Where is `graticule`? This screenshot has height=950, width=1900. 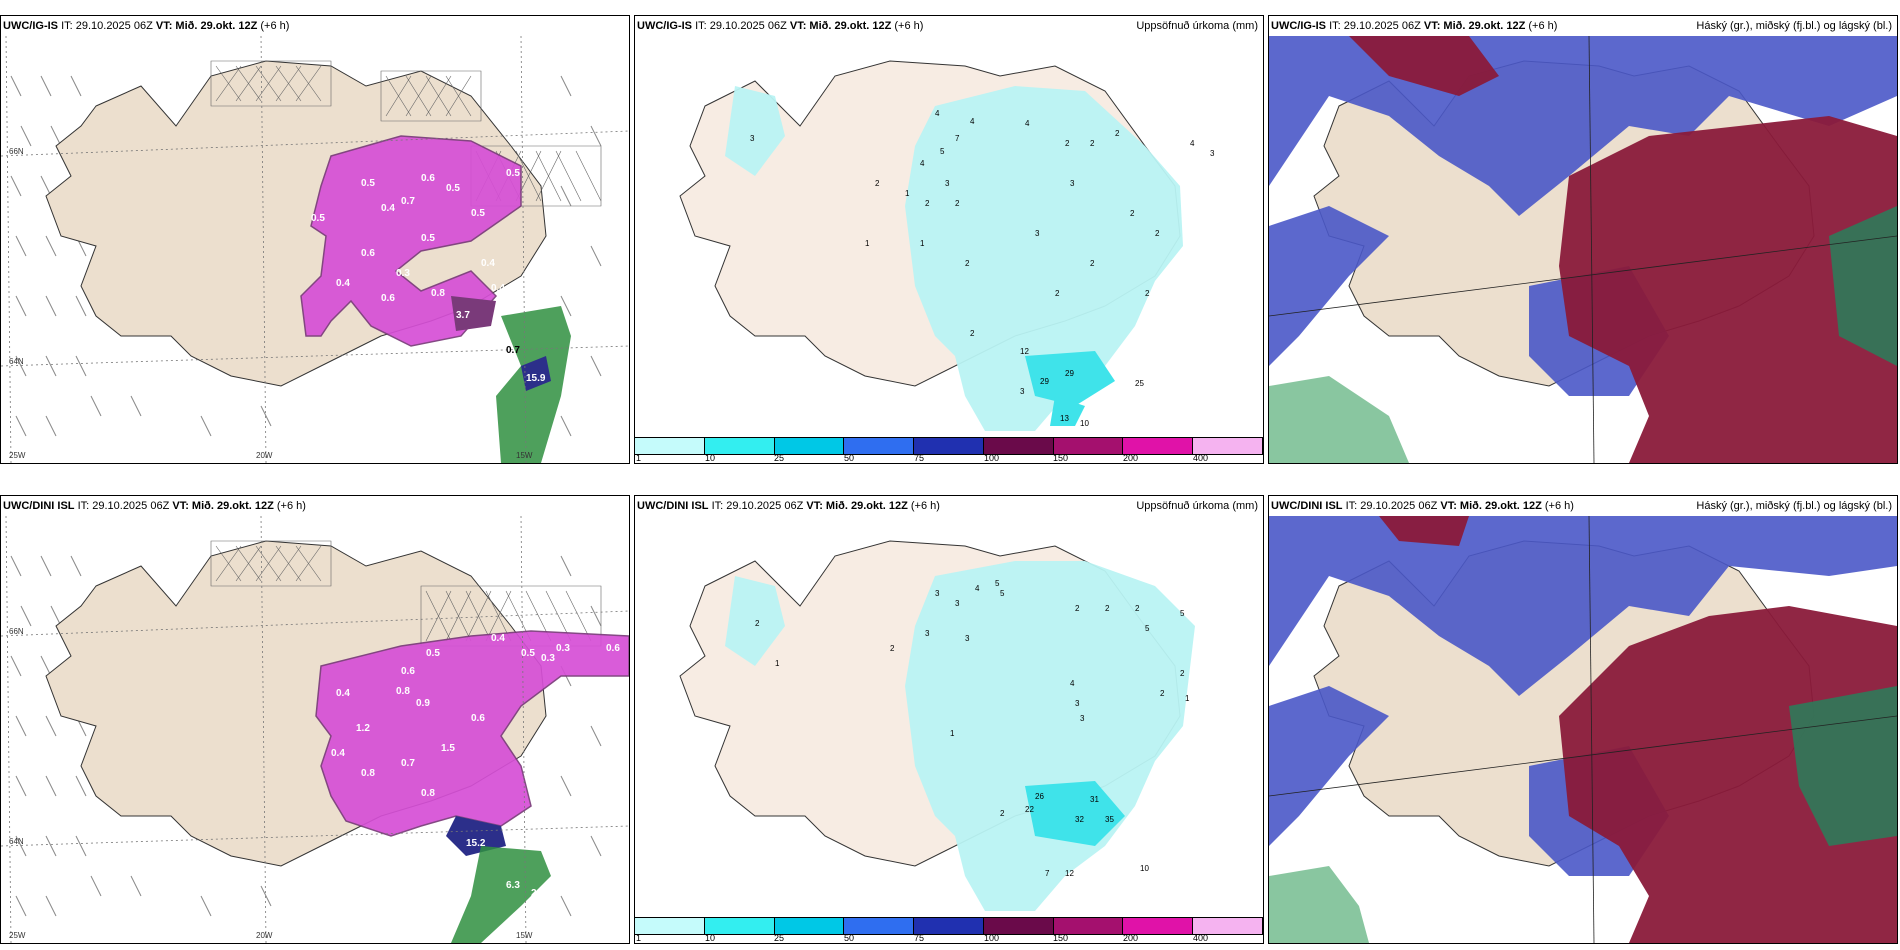 graticule is located at coordinates (315, 249).